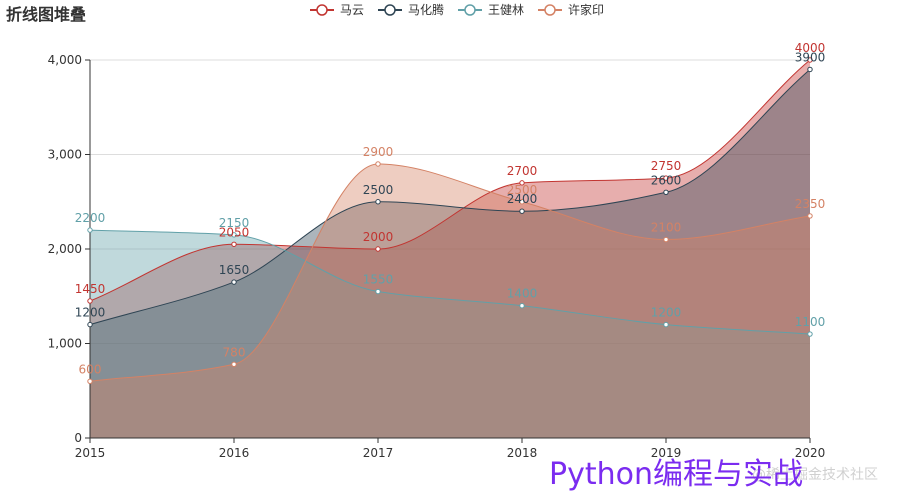 This screenshot has width=900, height=500. Describe the element at coordinates (378, 280) in the screenshot. I see `data-label: 1550` at that location.